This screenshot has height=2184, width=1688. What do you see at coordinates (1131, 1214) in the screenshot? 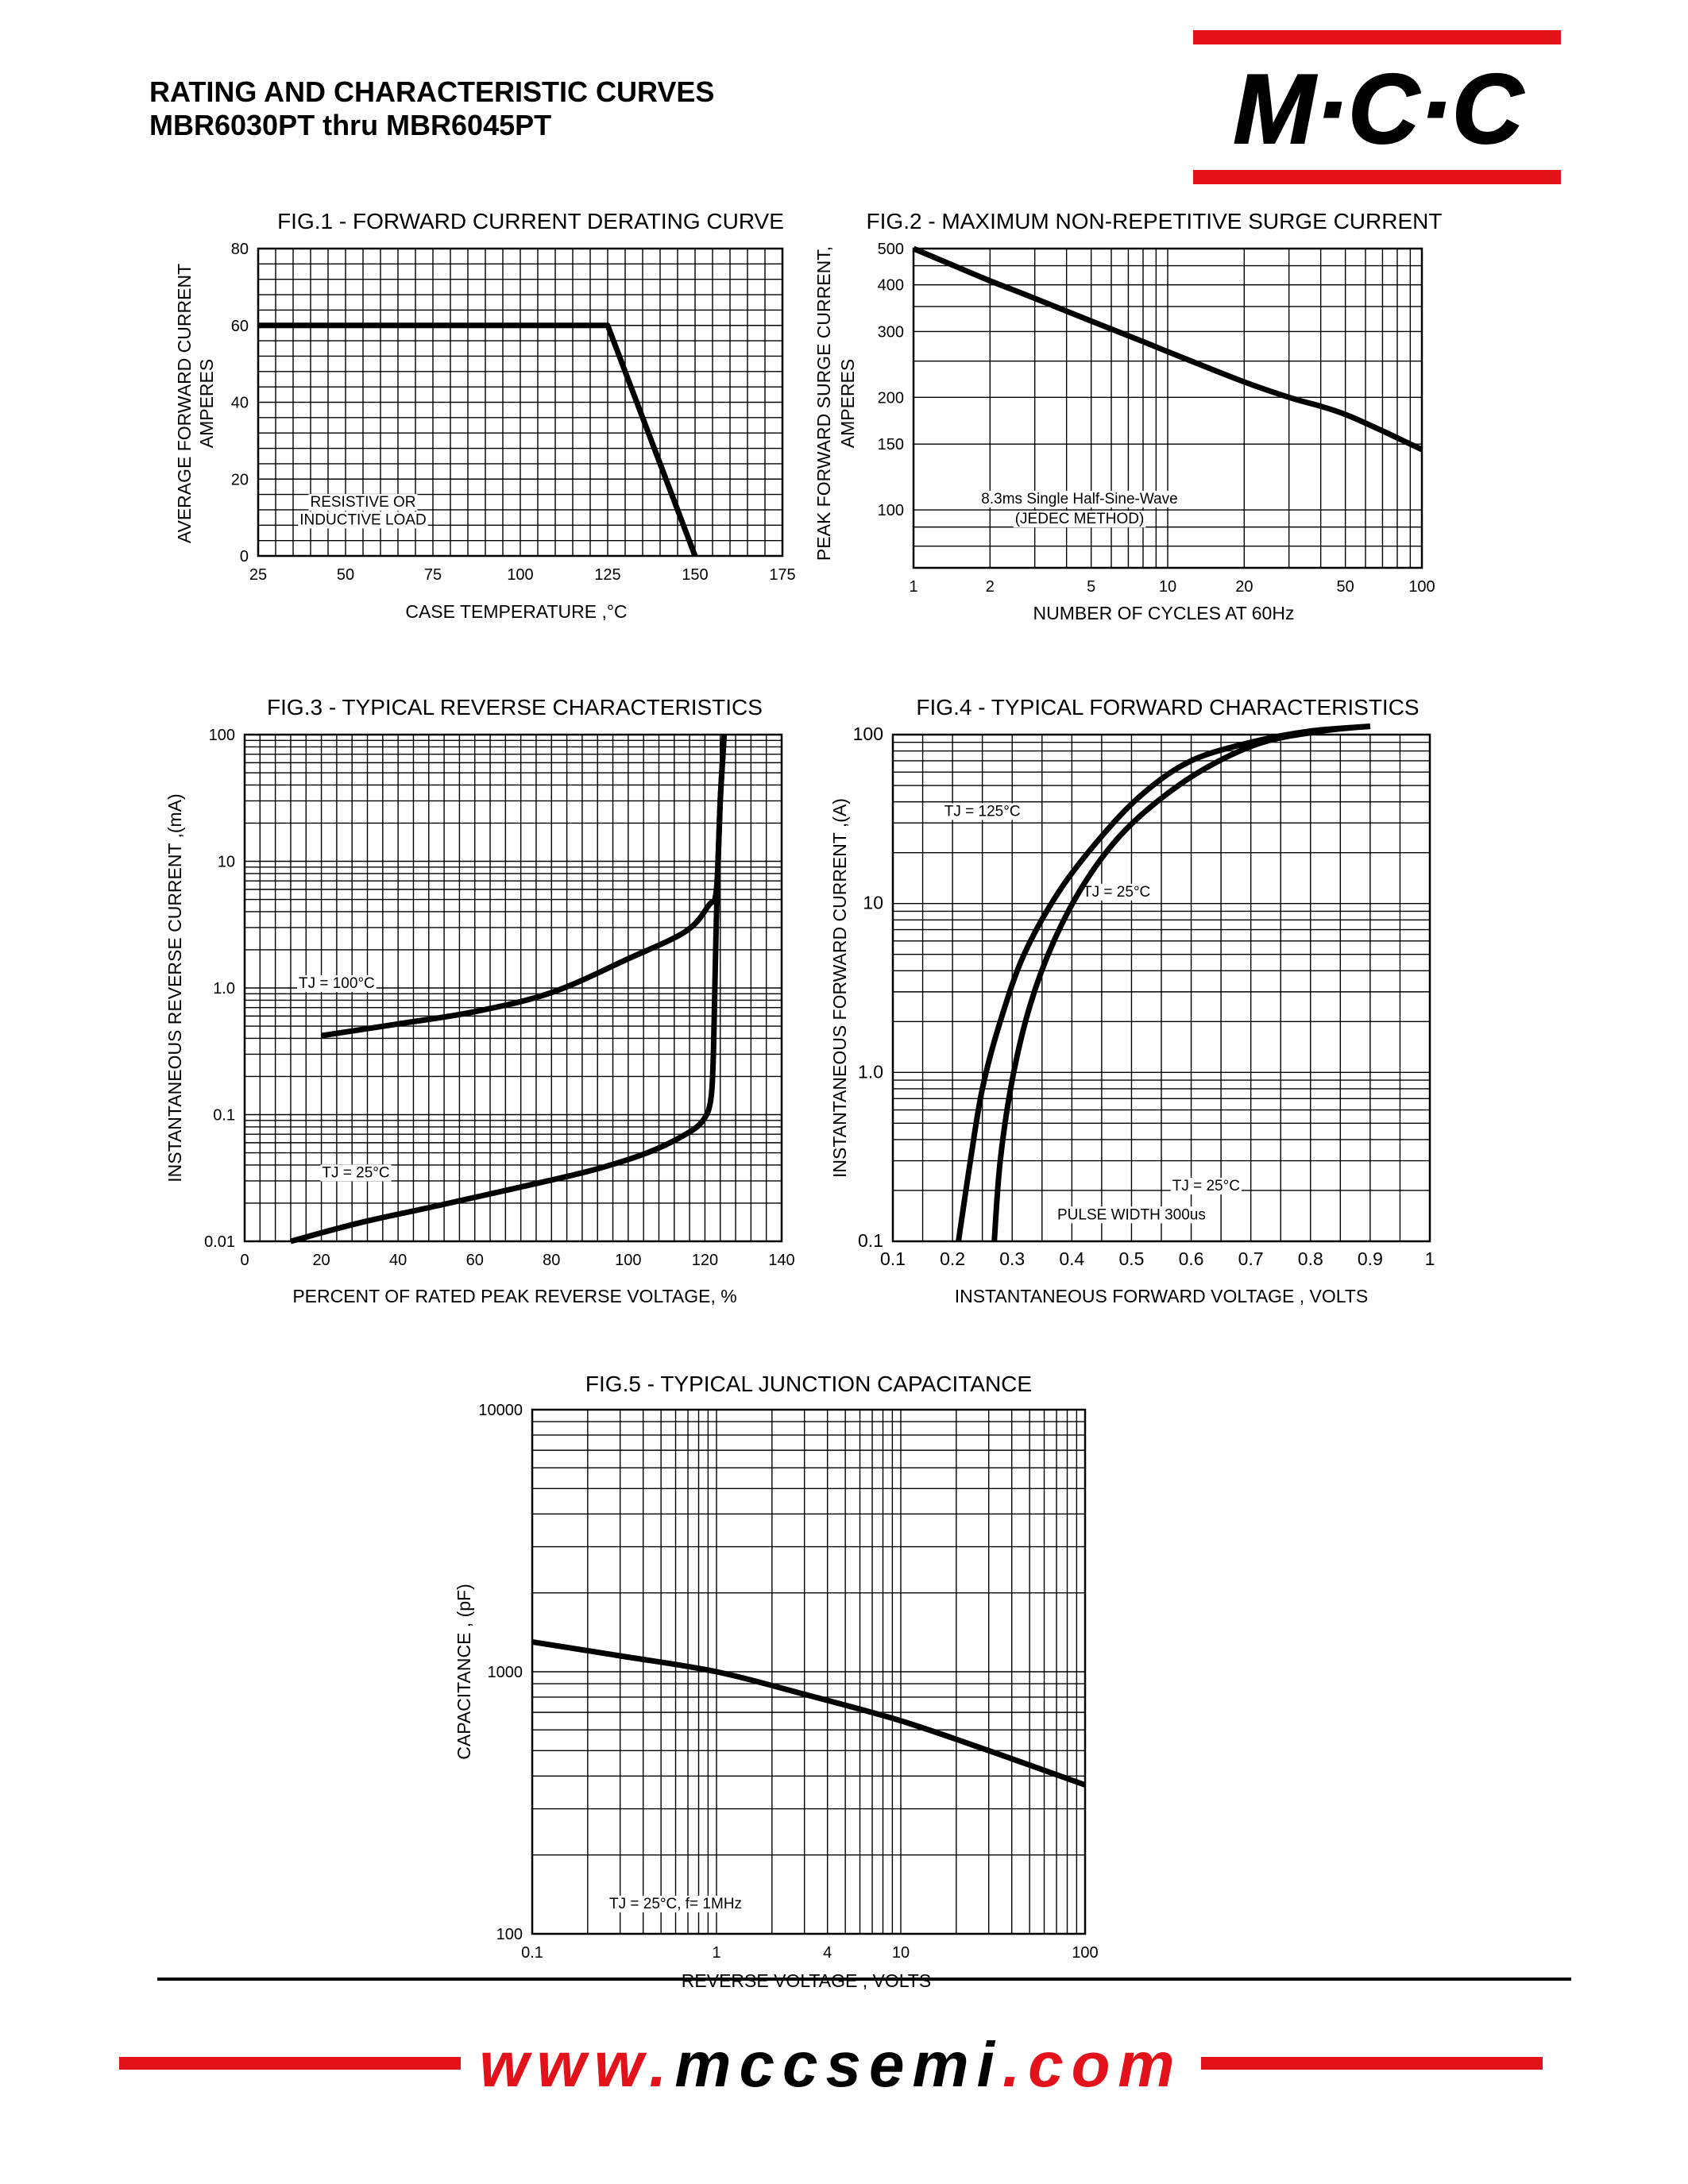
I see `fig4-annotation: PULSE WIDTH 300us` at bounding box center [1131, 1214].